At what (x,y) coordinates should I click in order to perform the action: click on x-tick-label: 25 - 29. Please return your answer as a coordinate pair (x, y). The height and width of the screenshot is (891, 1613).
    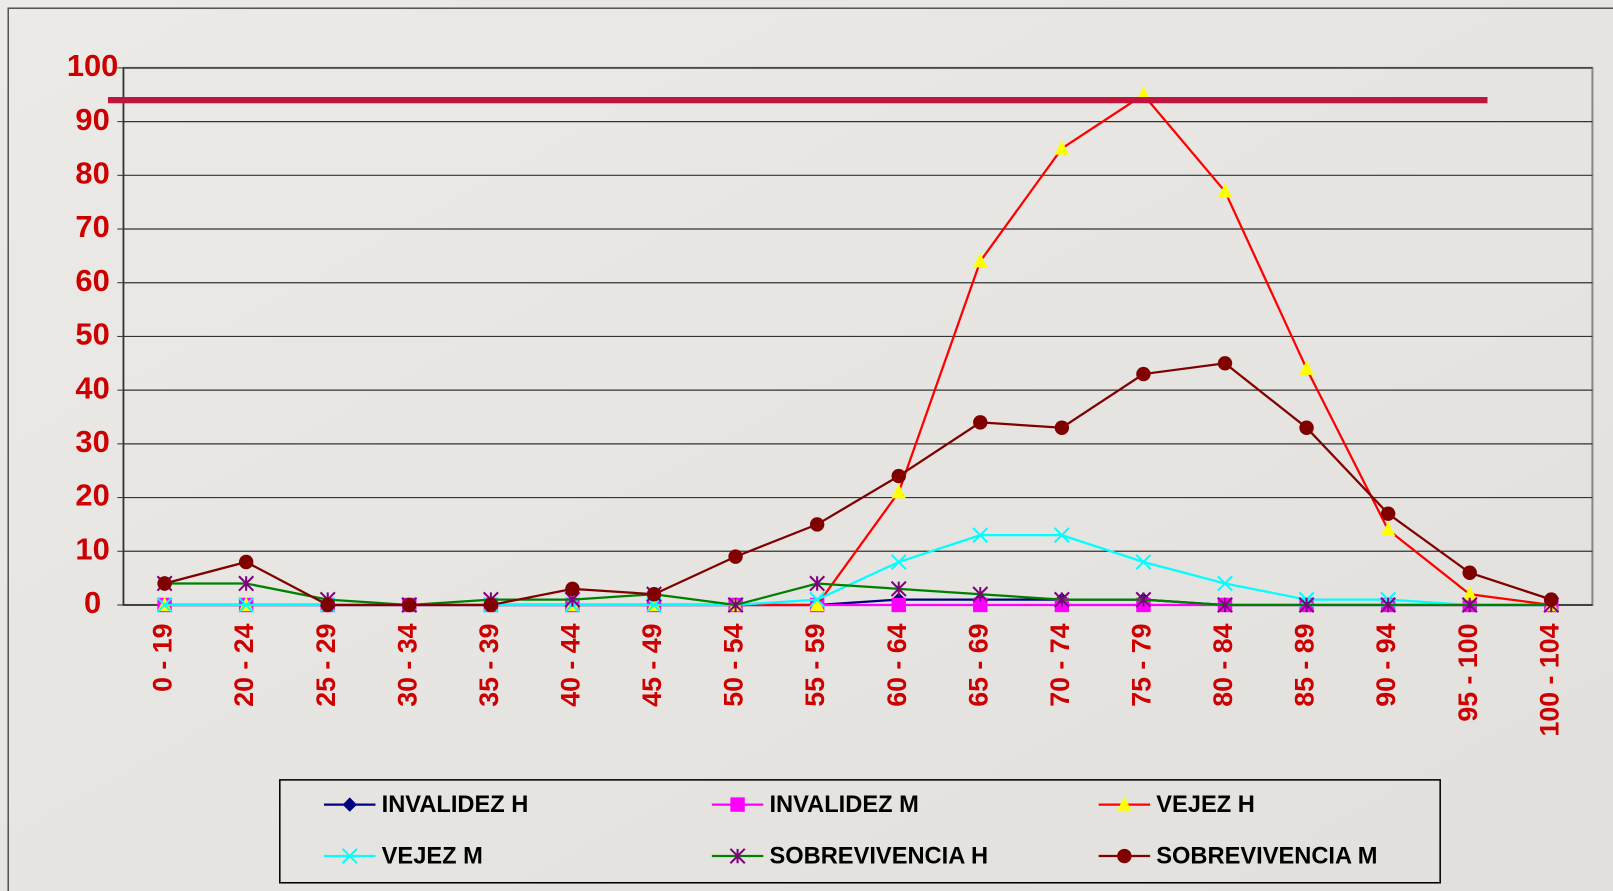
    Looking at the image, I should click on (326, 664).